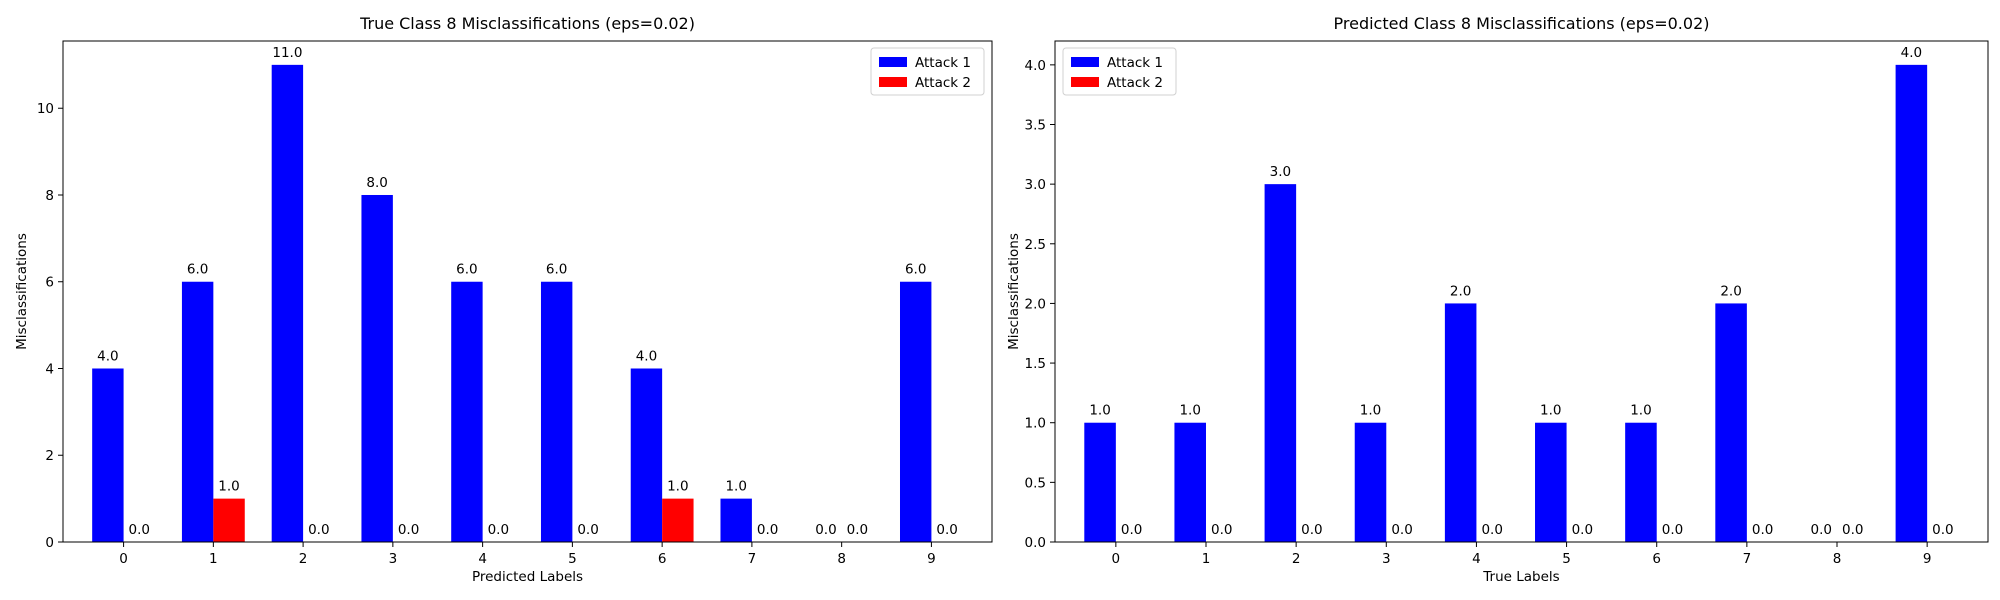 This screenshot has width=2000, height=600. What do you see at coordinates (527, 577) in the screenshot?
I see `x-axis-label: Predicted Labels` at bounding box center [527, 577].